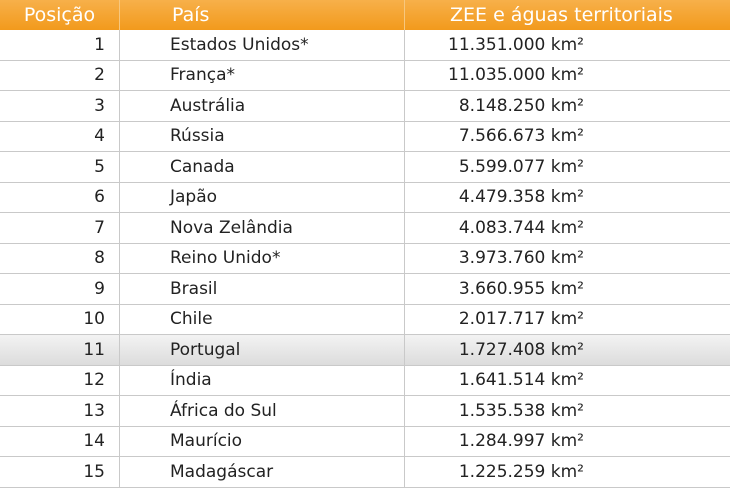 The width and height of the screenshot is (730, 488). What do you see at coordinates (60, 441) in the screenshot?
I see `cell-position: 14` at bounding box center [60, 441].